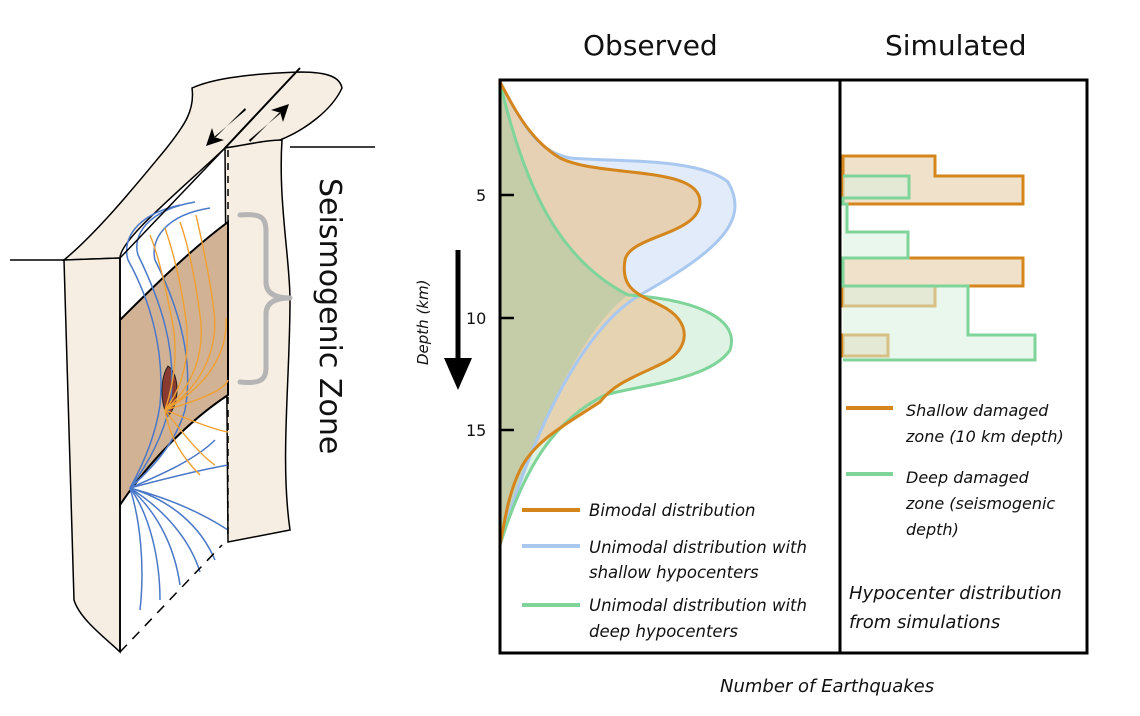 The image size is (1140, 716). Describe the element at coordinates (674, 572) in the screenshot. I see `legend-label-shallow-2: shallow hypocenters` at that location.